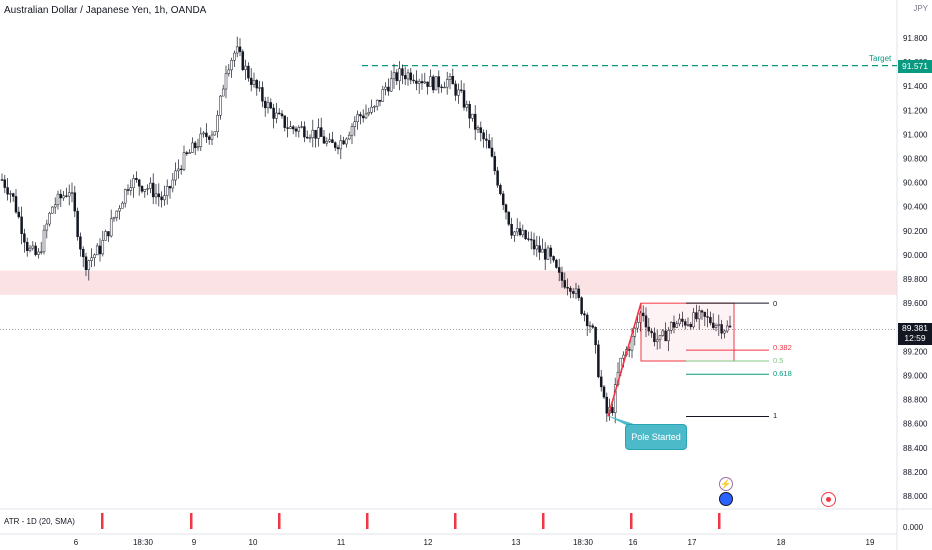 The image size is (932, 550). I want to click on atr-marker, so click(367, 521).